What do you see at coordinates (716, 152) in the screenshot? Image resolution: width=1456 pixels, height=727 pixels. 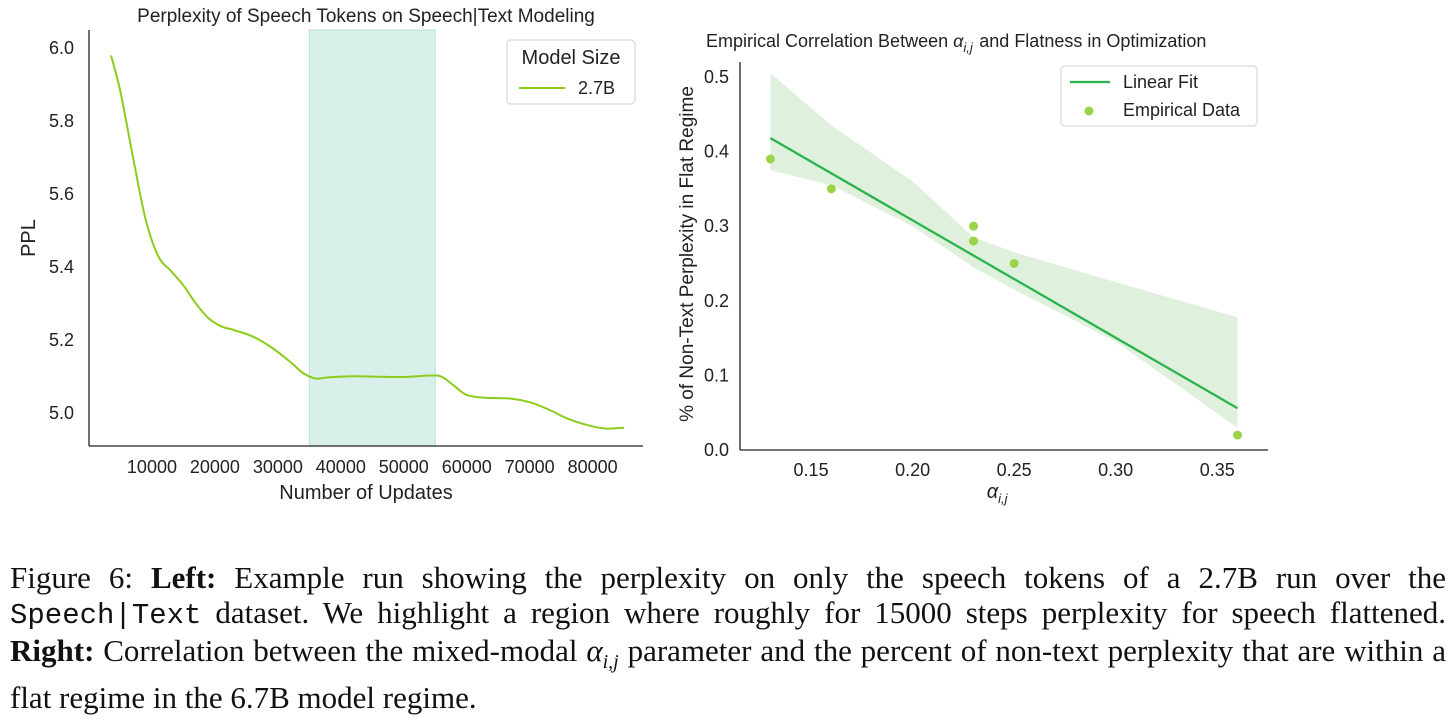 I see `right-y-tick-label: 0.4` at bounding box center [716, 152].